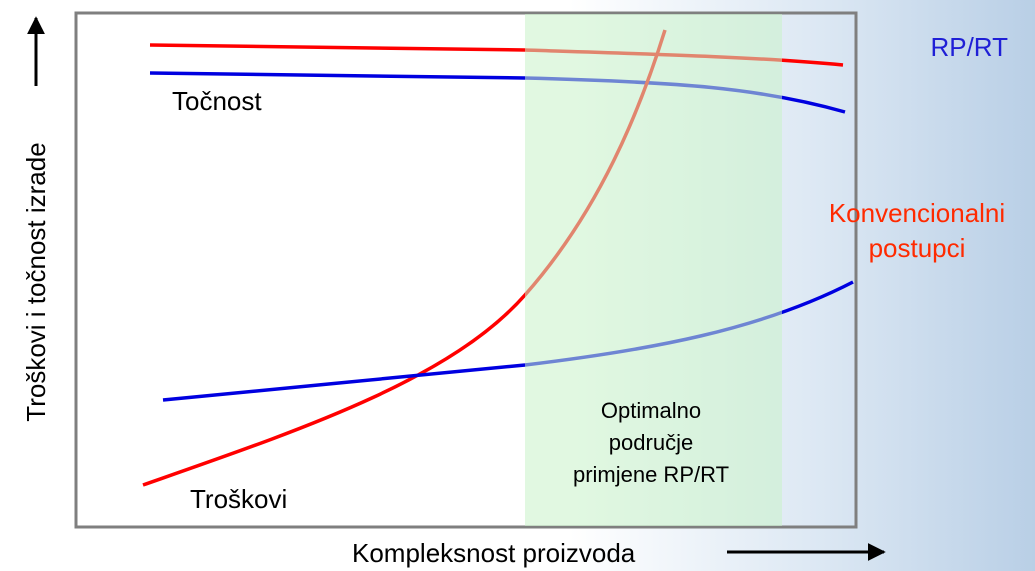 This screenshot has width=1035, height=571. Describe the element at coordinates (217, 101) in the screenshot. I see `accuracy-label: Točnost` at that location.